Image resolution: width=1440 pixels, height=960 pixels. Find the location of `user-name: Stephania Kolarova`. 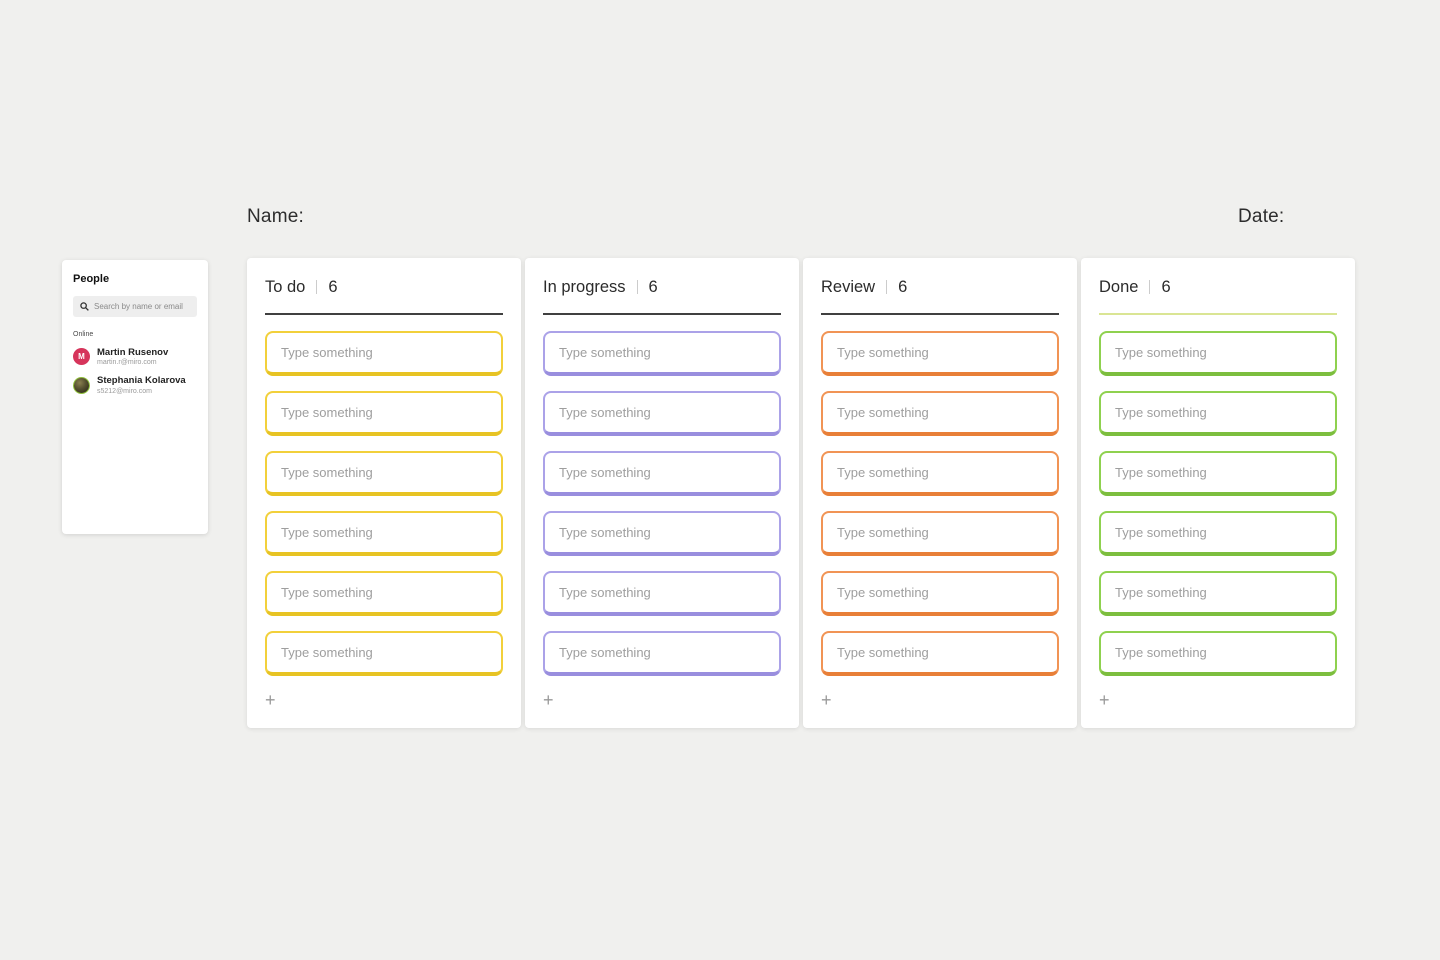

user-name: Stephania Kolarova is located at coordinates (141, 381).